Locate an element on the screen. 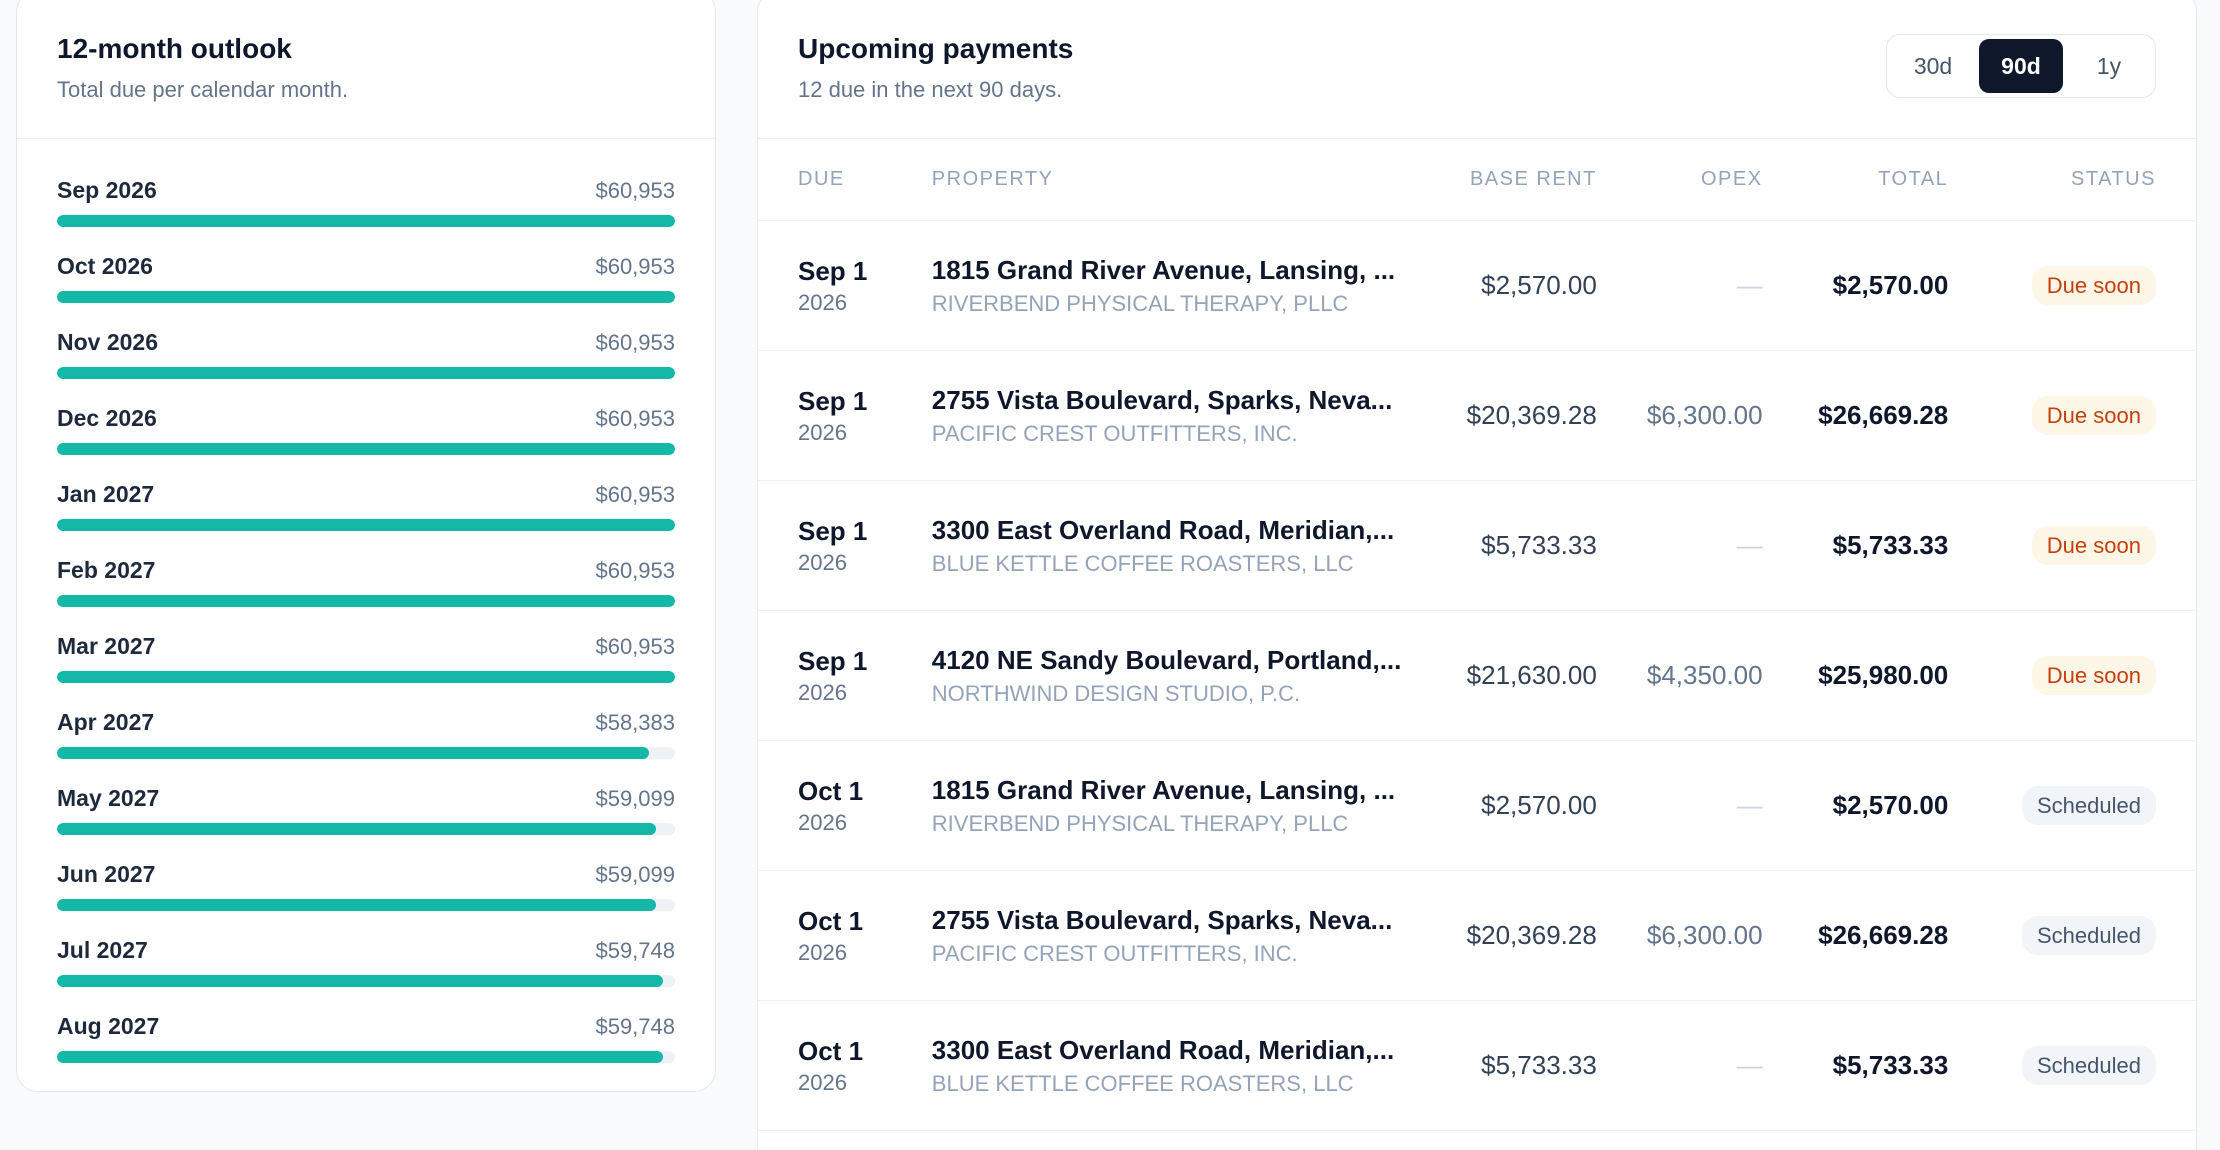  base-rent-cell: $21,630.00 is located at coordinates (1502, 675).